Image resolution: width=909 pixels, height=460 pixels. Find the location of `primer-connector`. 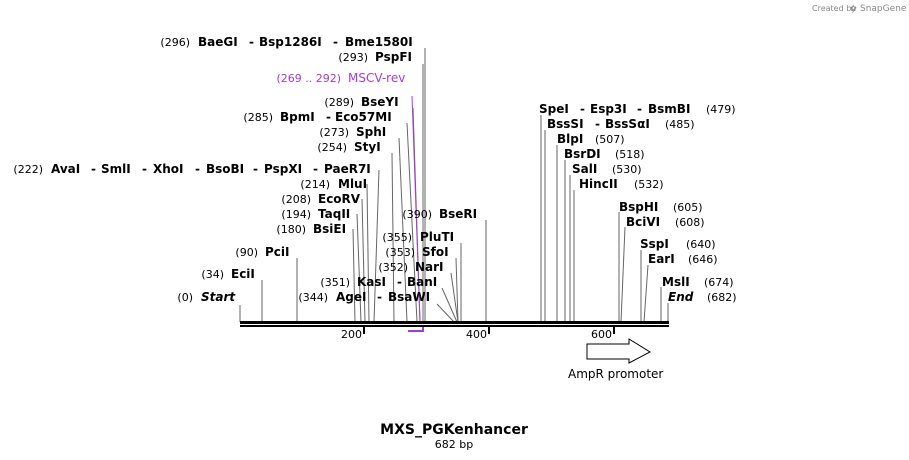

primer-connector is located at coordinates (416, 209).